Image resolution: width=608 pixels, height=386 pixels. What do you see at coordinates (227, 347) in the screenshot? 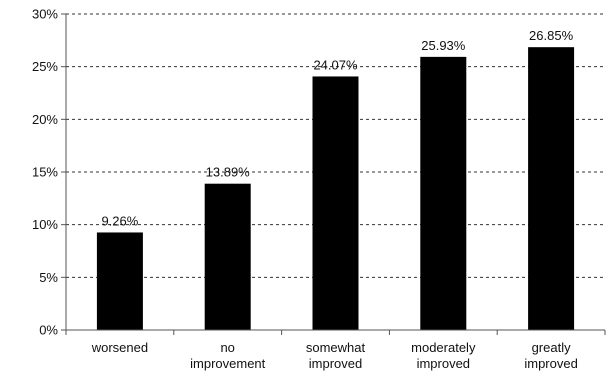
I see `x-category-label-line: no` at bounding box center [227, 347].